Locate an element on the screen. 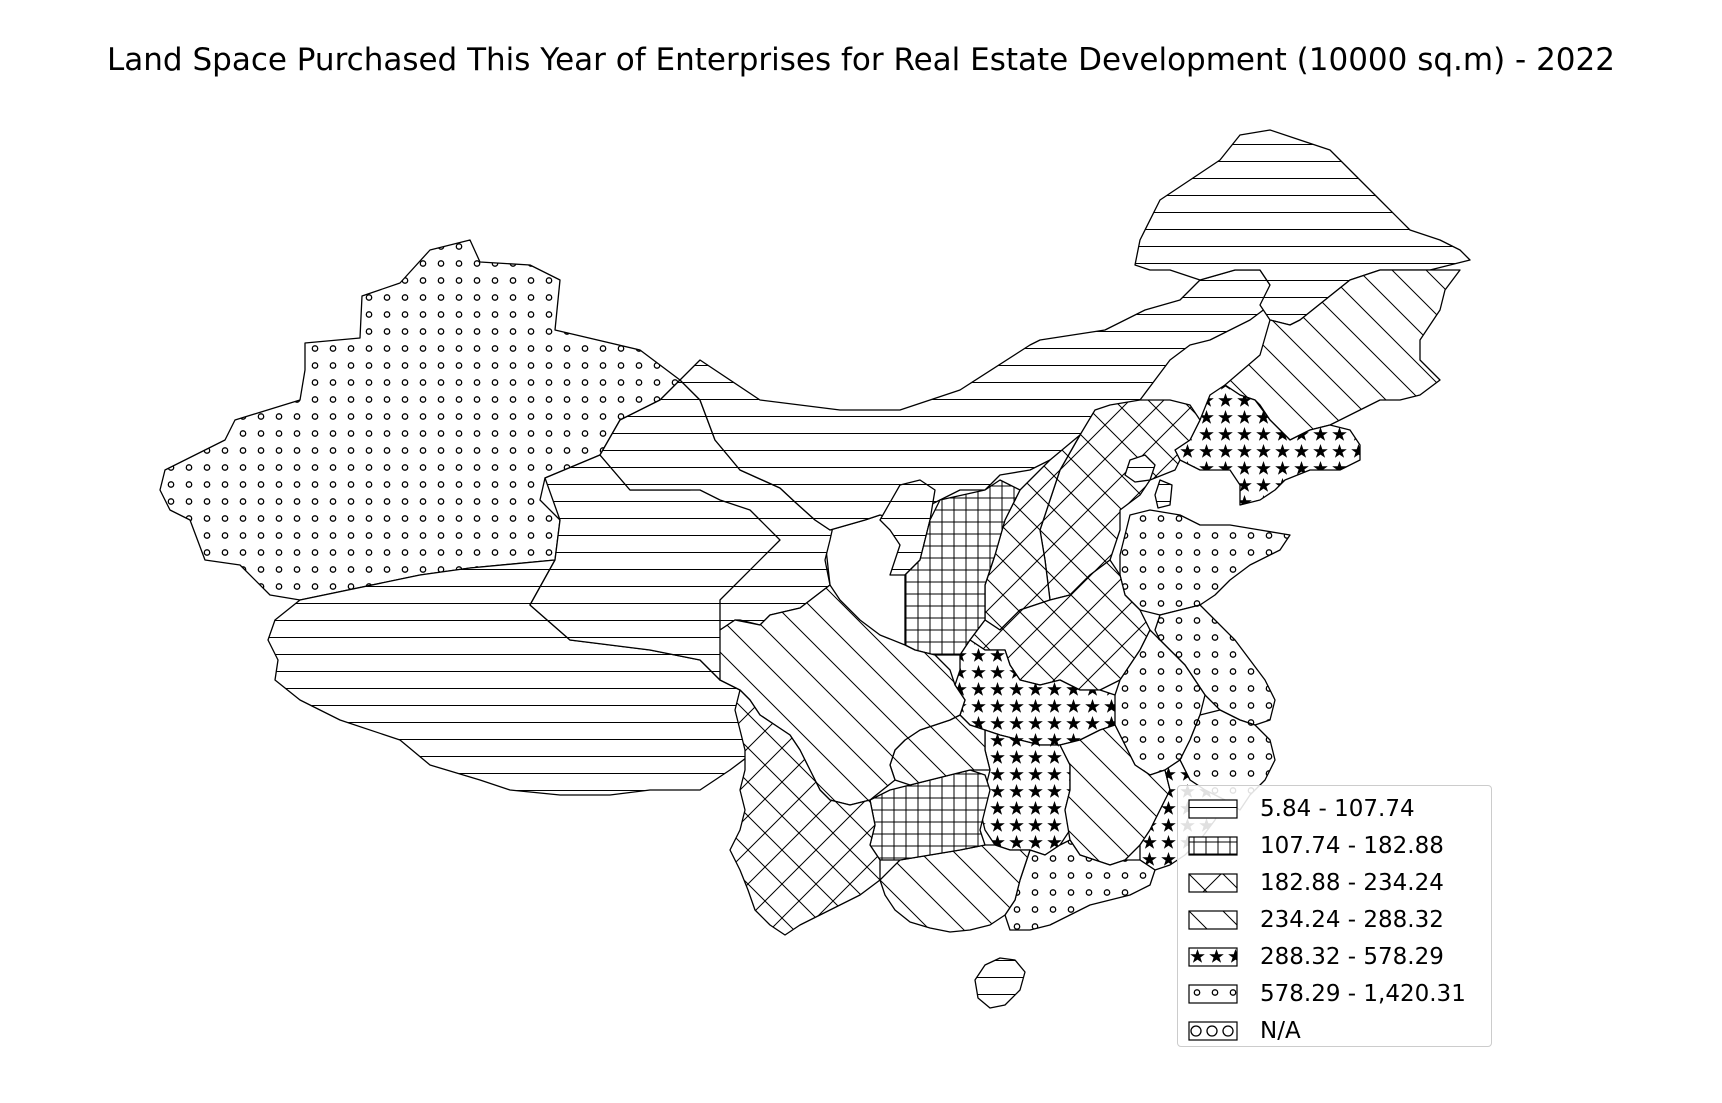 The image size is (1722, 1103). legend-item: 234.24 - 288.32 is located at coordinates (1316, 920).